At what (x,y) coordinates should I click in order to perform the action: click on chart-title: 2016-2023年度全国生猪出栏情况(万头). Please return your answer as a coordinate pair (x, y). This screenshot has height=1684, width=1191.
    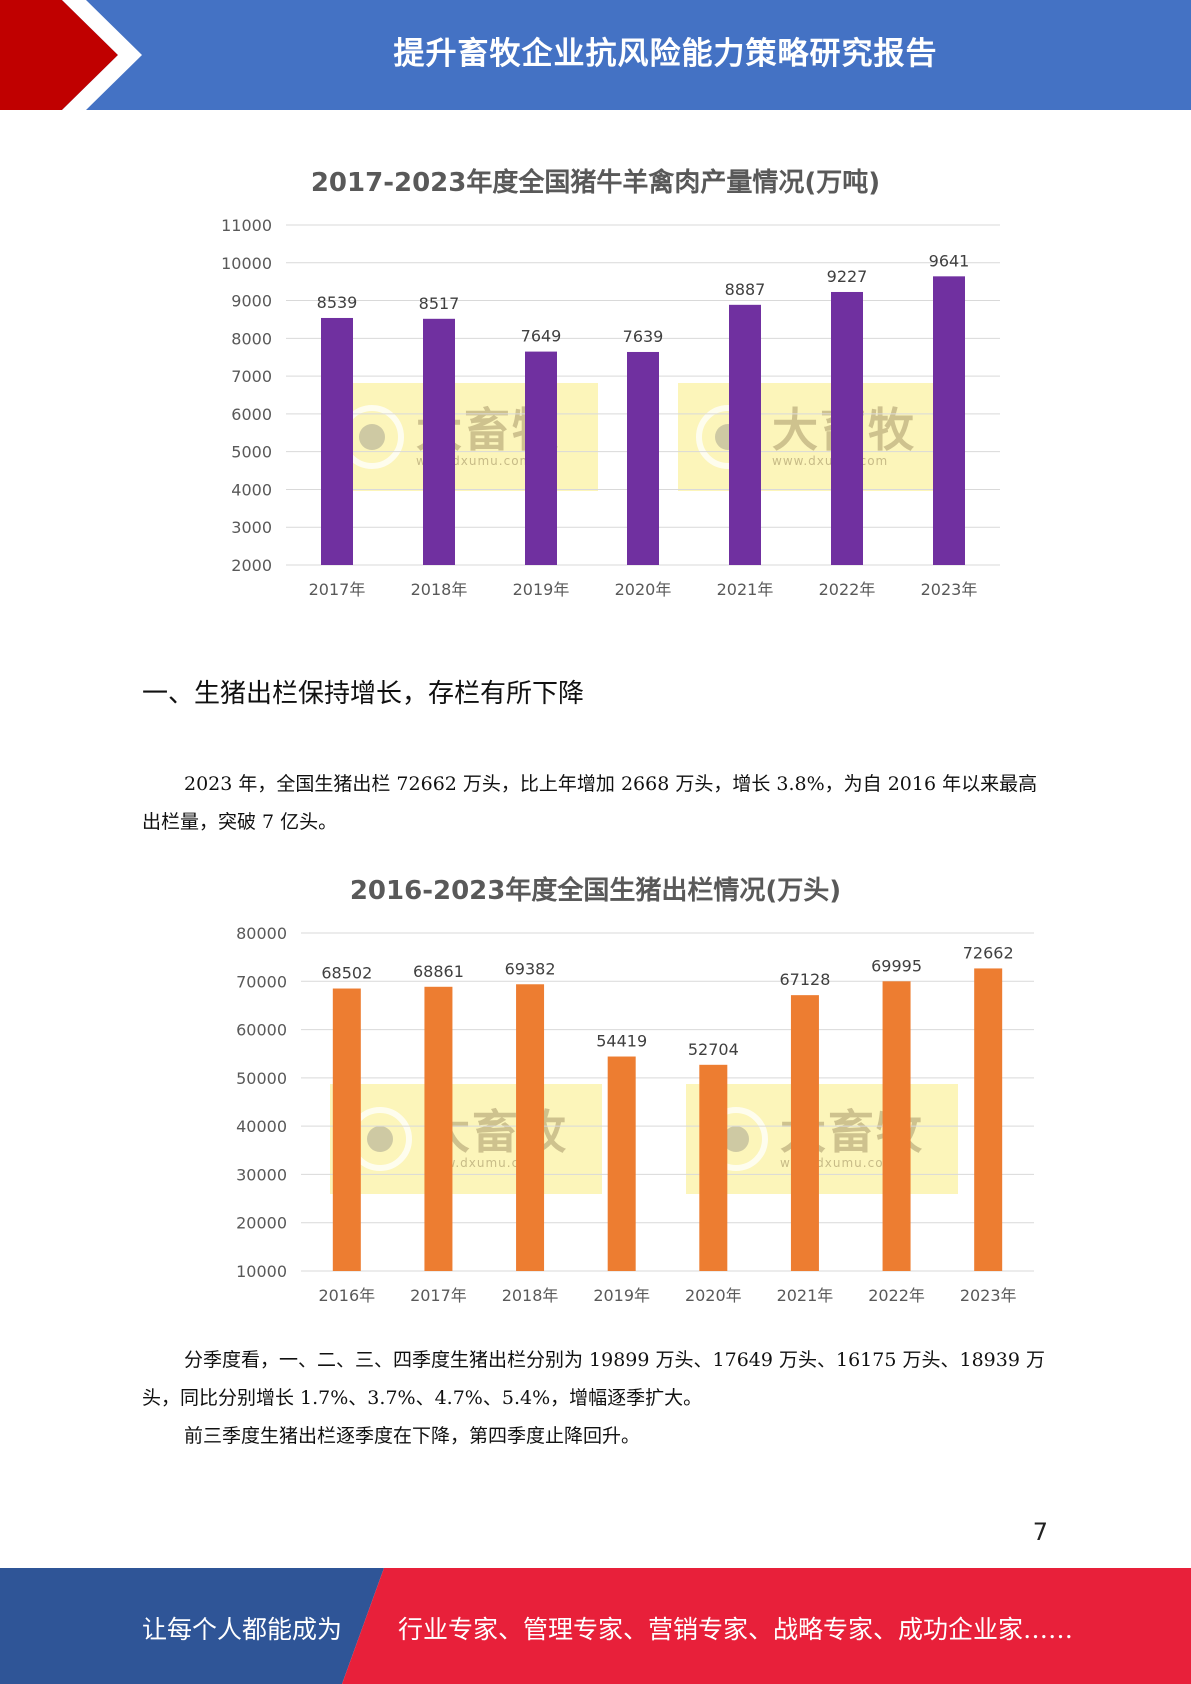
    Looking at the image, I should click on (595, 891).